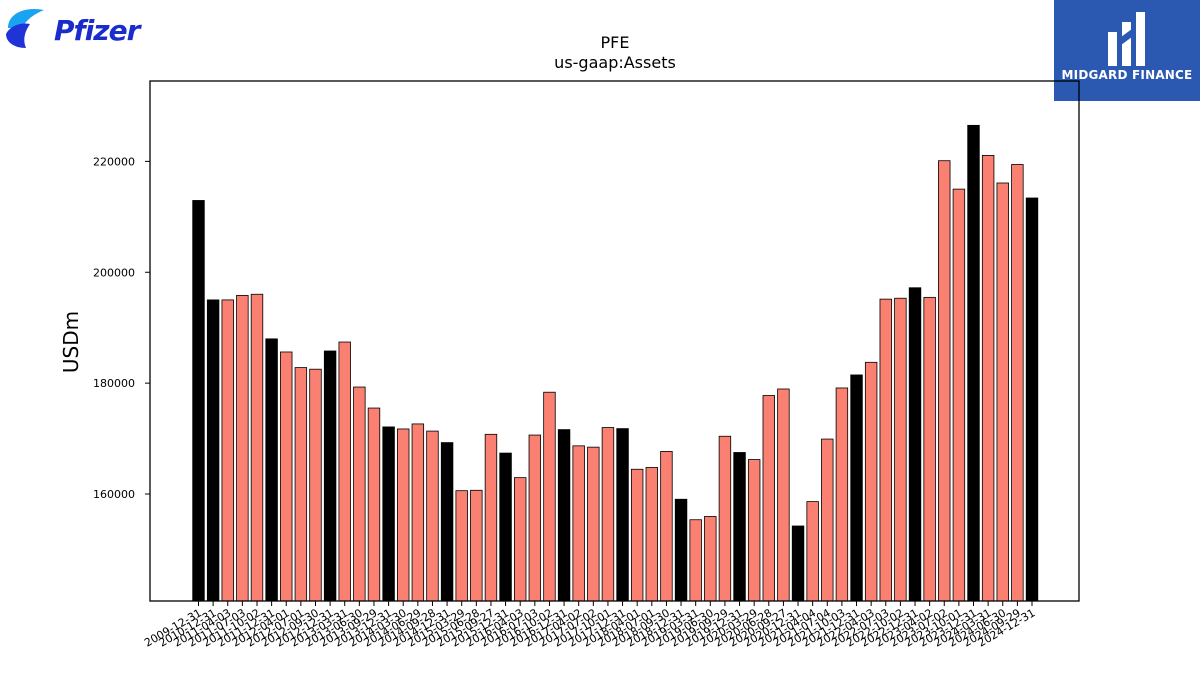 This screenshot has width=1200, height=675. Describe the element at coordinates (1127, 75) in the screenshot. I see `midgard-finance-wordmark: MIDGARD FINANCE` at that location.